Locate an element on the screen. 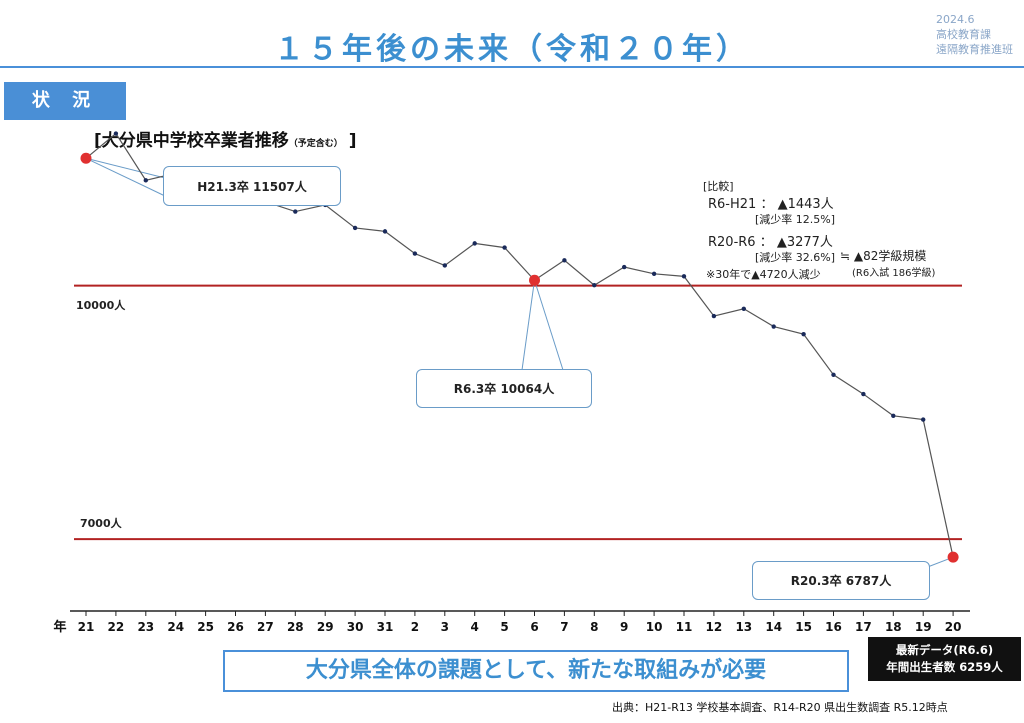  x-tick-label: 14 is located at coordinates (773, 627).